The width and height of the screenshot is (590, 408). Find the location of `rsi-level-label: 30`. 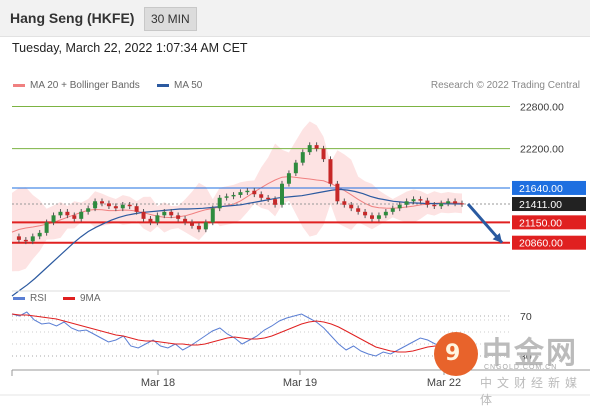

rsi-level-label: 30 is located at coordinates (526, 357).